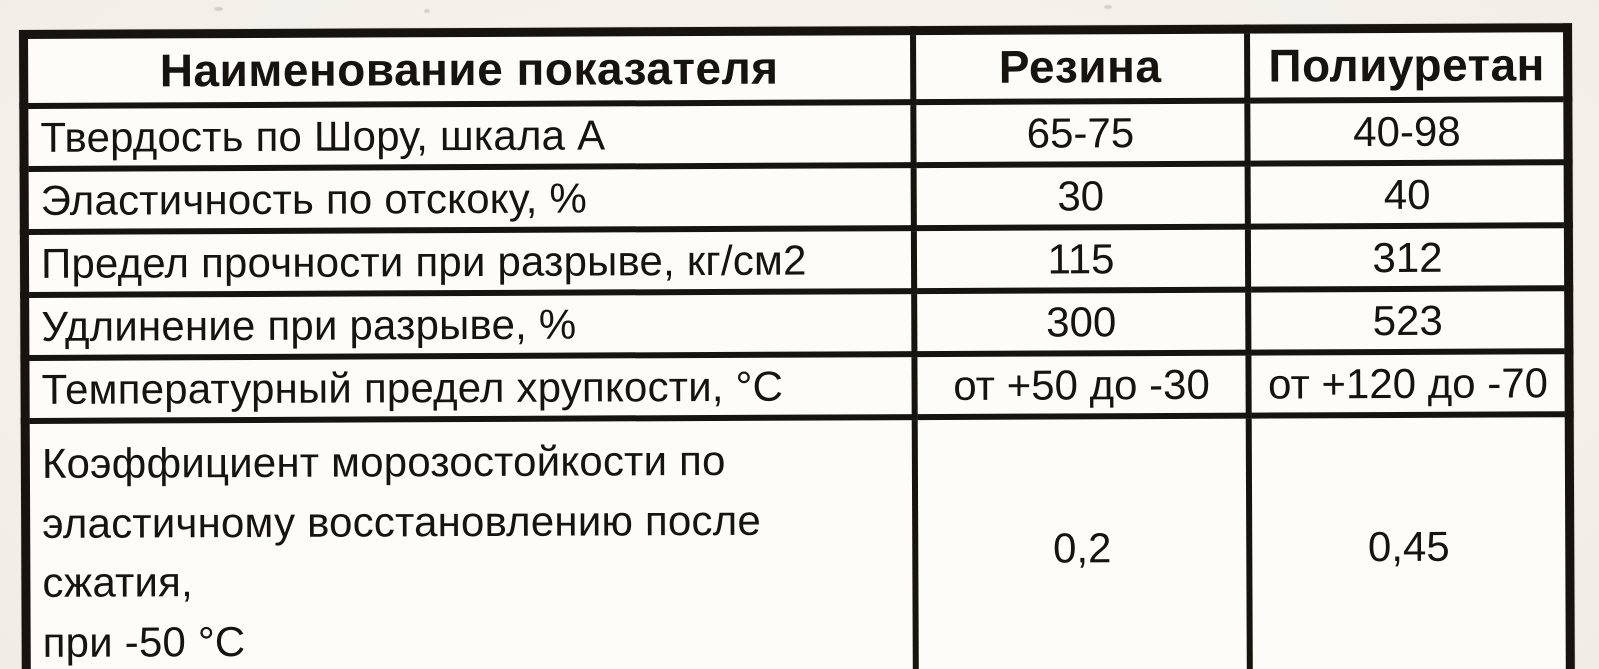 The image size is (1599, 669). What do you see at coordinates (1080, 133) in the screenshot?
I see `rubber-value-cell: 65-75` at bounding box center [1080, 133].